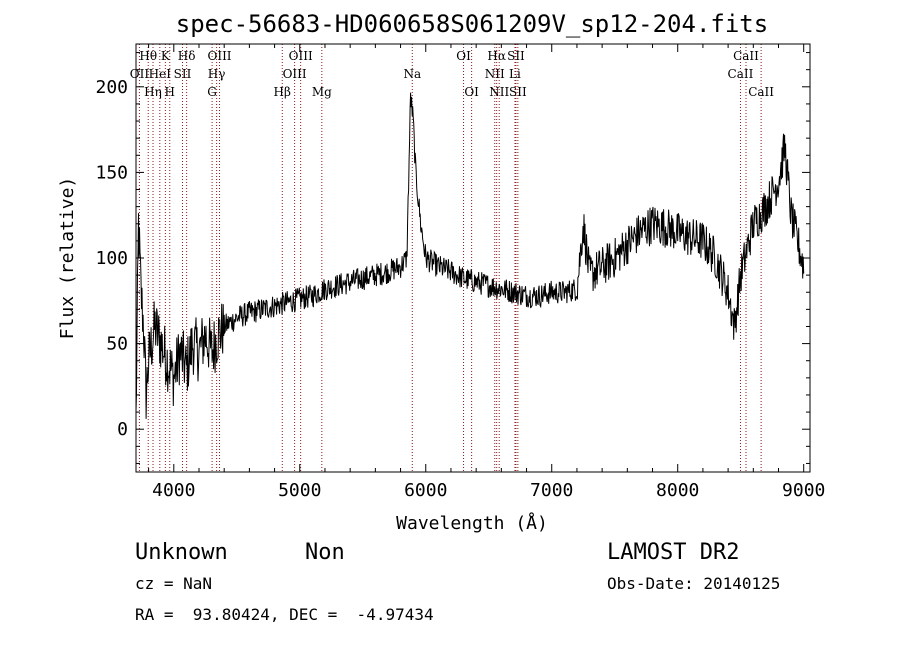  What do you see at coordinates (212, 92) in the screenshot?
I see `spectral-line-label: G` at bounding box center [212, 92].